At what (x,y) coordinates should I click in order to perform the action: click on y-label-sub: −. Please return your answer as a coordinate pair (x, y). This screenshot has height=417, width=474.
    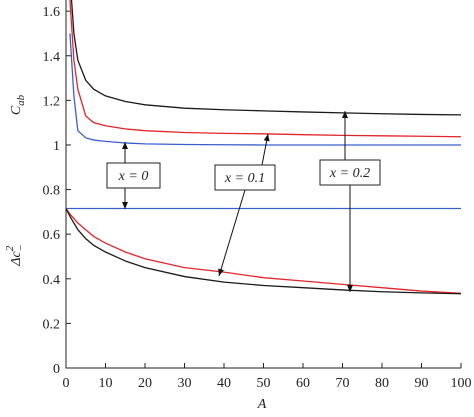
    Looking at the image, I should click on (21, 247).